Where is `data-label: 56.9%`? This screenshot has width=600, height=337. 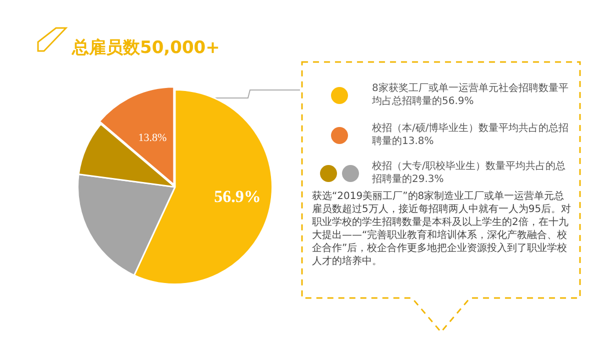
data-label: 56.9% is located at coordinates (237, 196).